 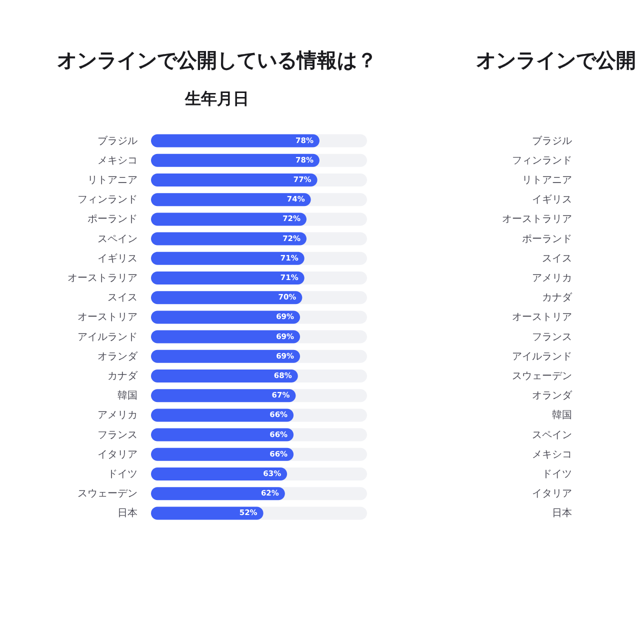 I want to click on y-tick-label: 日本, so click(x=128, y=513).